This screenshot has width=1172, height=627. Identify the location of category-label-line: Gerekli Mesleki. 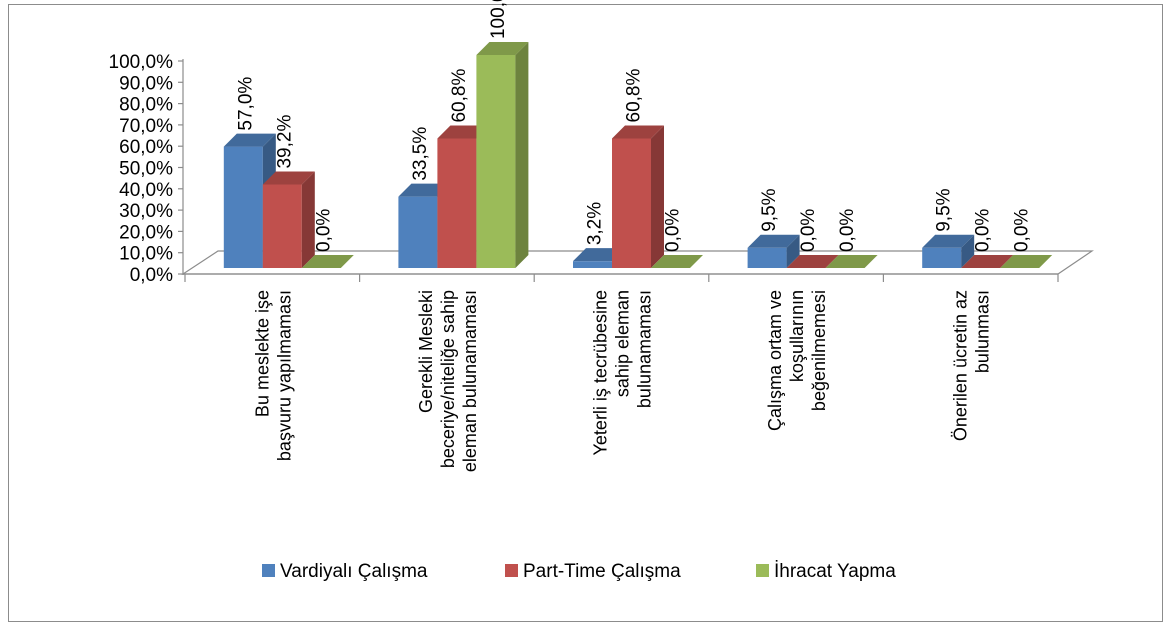
(426, 351).